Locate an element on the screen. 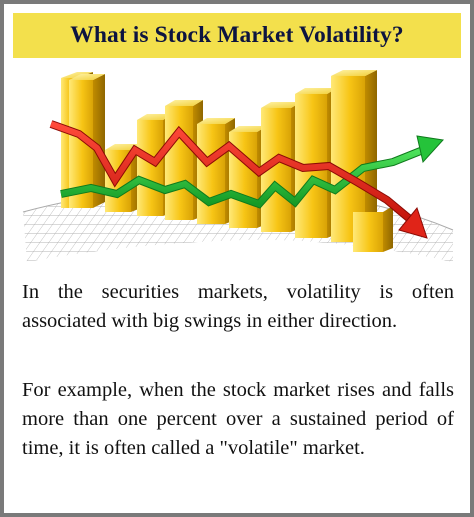 The width and height of the screenshot is (474, 517). title-banner: What is Stock Market Volatility? is located at coordinates (237, 35).